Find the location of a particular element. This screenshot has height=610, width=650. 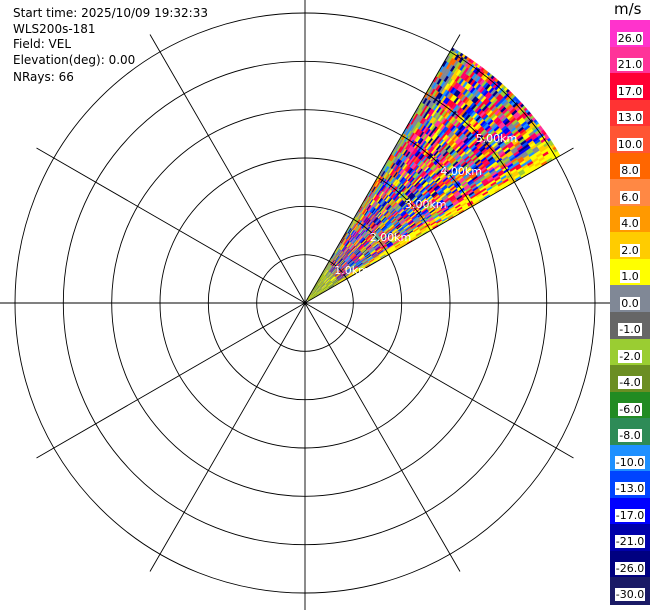

colorbar-tick-label: -26.0 is located at coordinates (630, 568).